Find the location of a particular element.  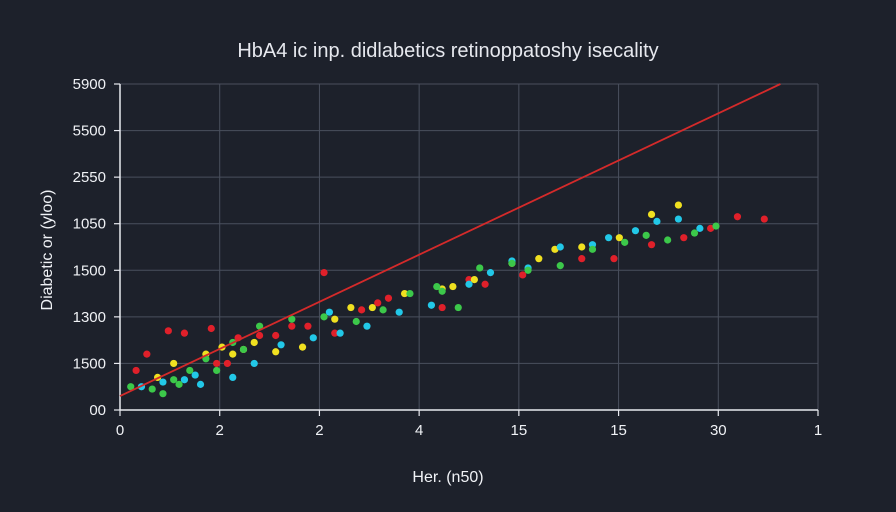

x-axis-label: Her. (n50) is located at coordinates (447, 477).